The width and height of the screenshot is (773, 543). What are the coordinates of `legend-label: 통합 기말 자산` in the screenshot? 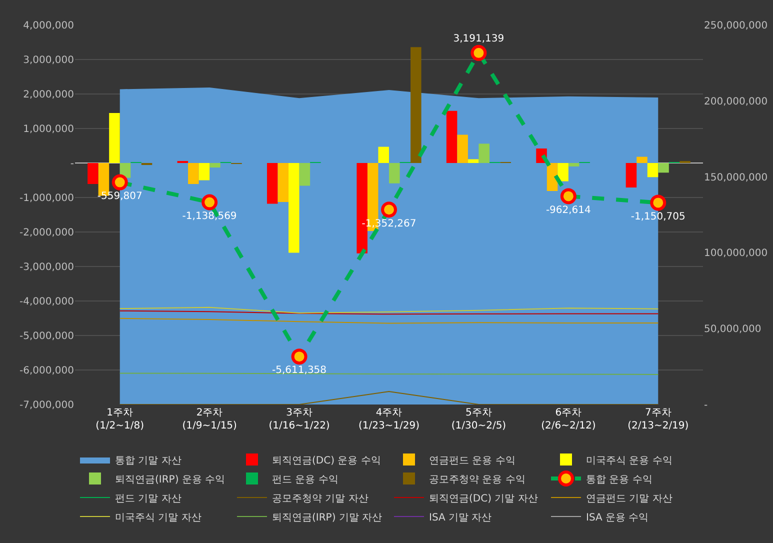 It's located at (148, 460).